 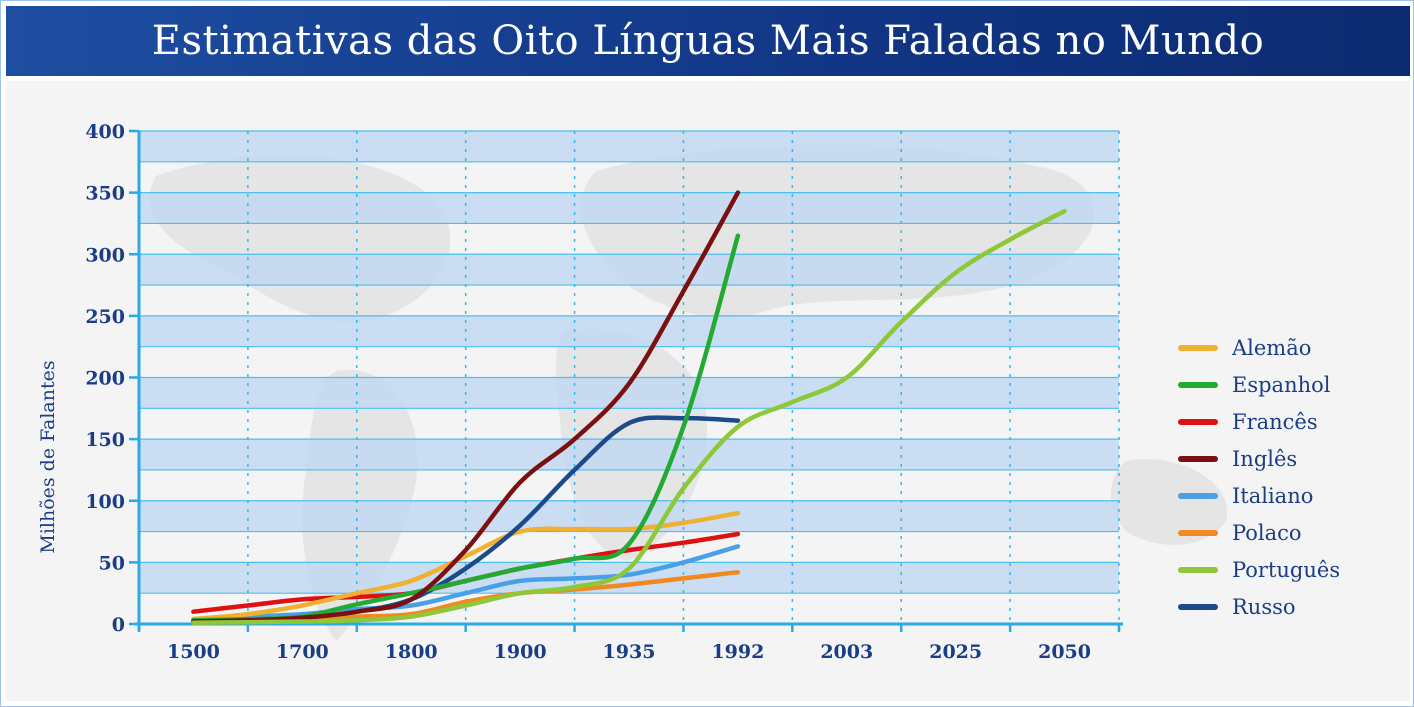 What do you see at coordinates (105, 132) in the screenshot?
I see `y-tick-label: 400` at bounding box center [105, 132].